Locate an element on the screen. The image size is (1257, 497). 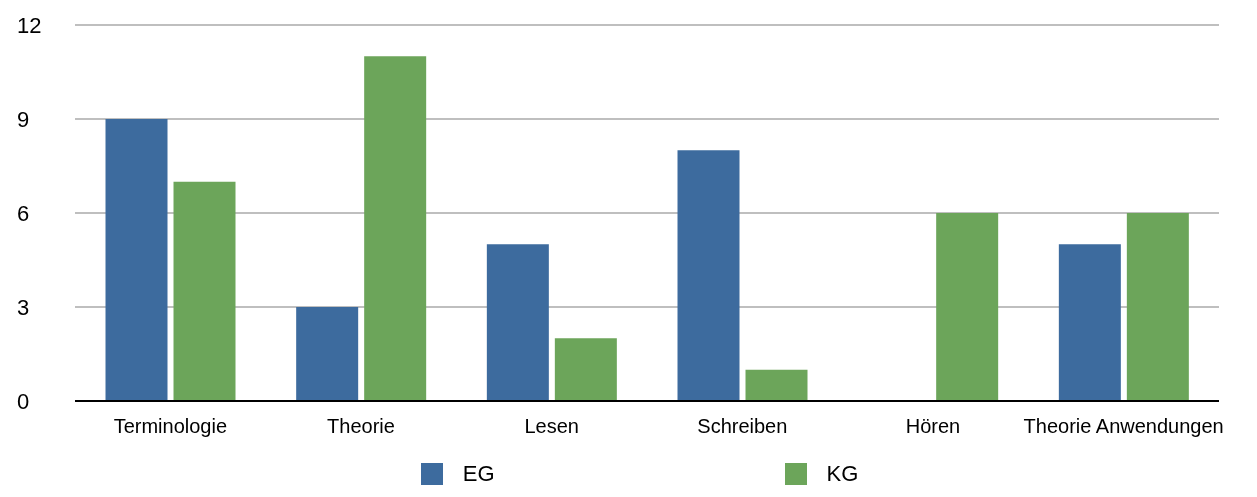
x-tick-label: Theorie is located at coordinates (361, 426).